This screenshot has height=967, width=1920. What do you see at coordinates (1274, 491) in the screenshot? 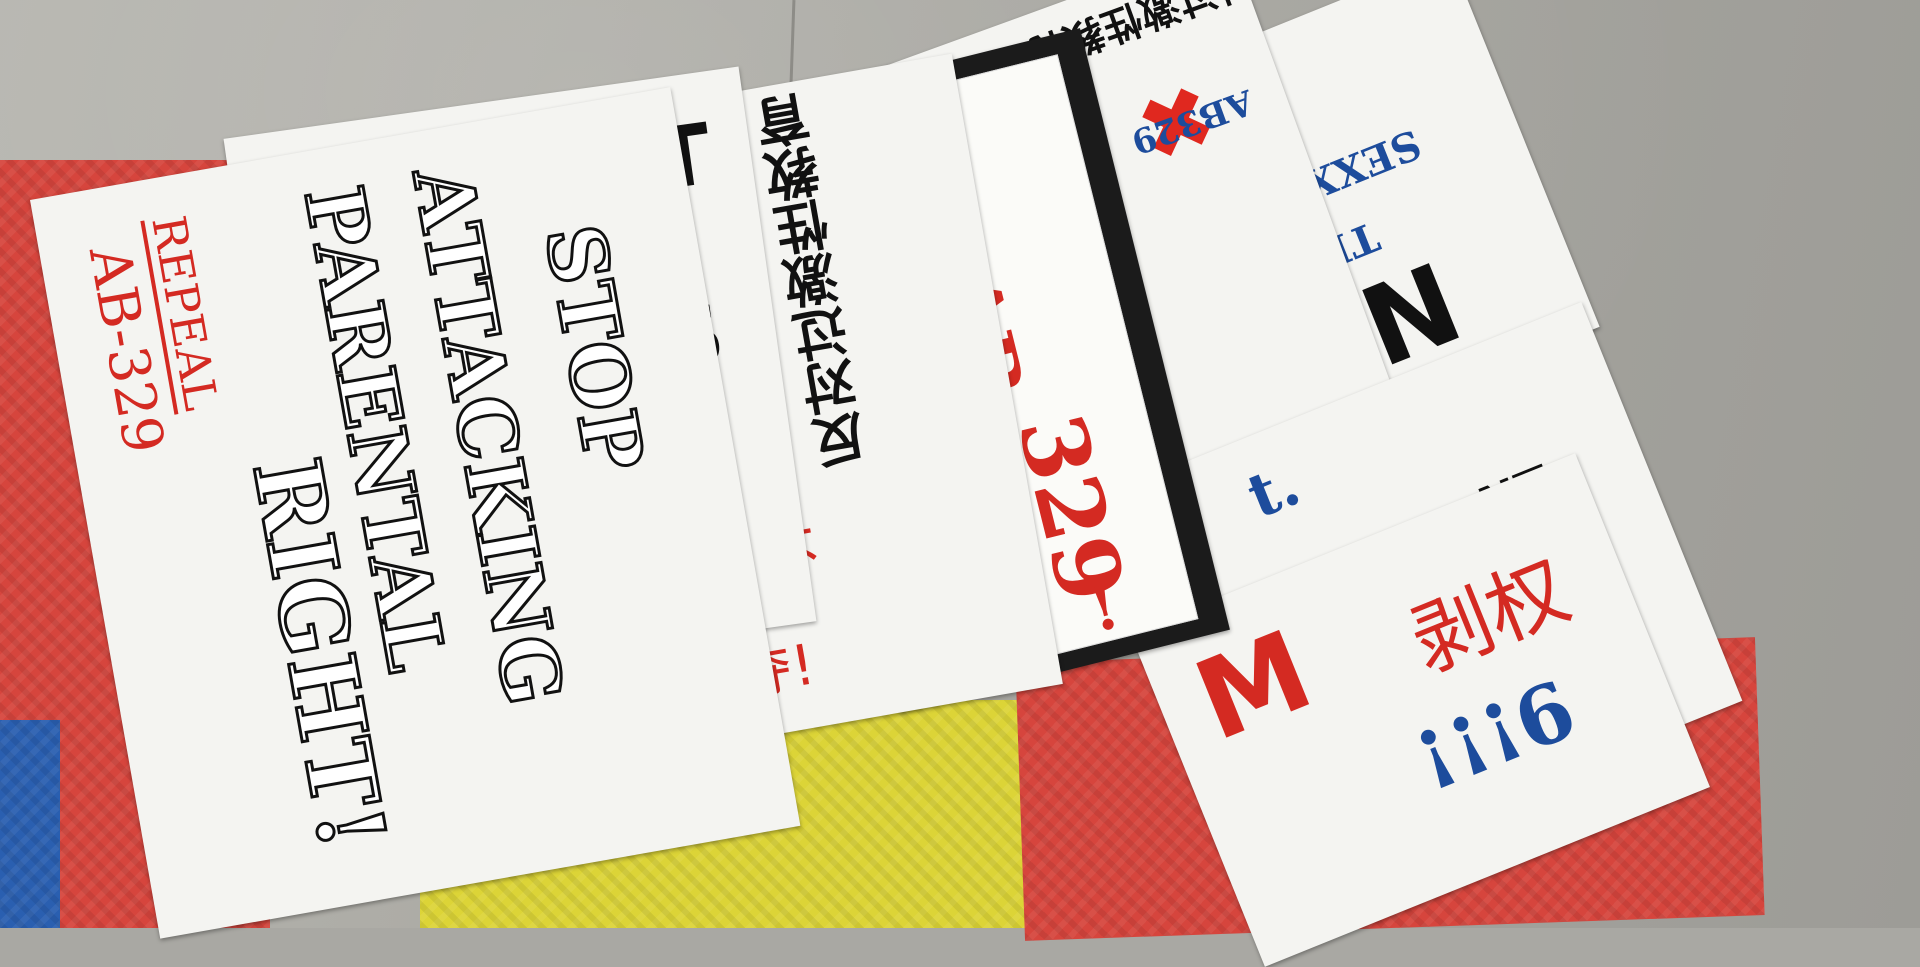
I see `sign-text-t: t.` at bounding box center [1274, 491].